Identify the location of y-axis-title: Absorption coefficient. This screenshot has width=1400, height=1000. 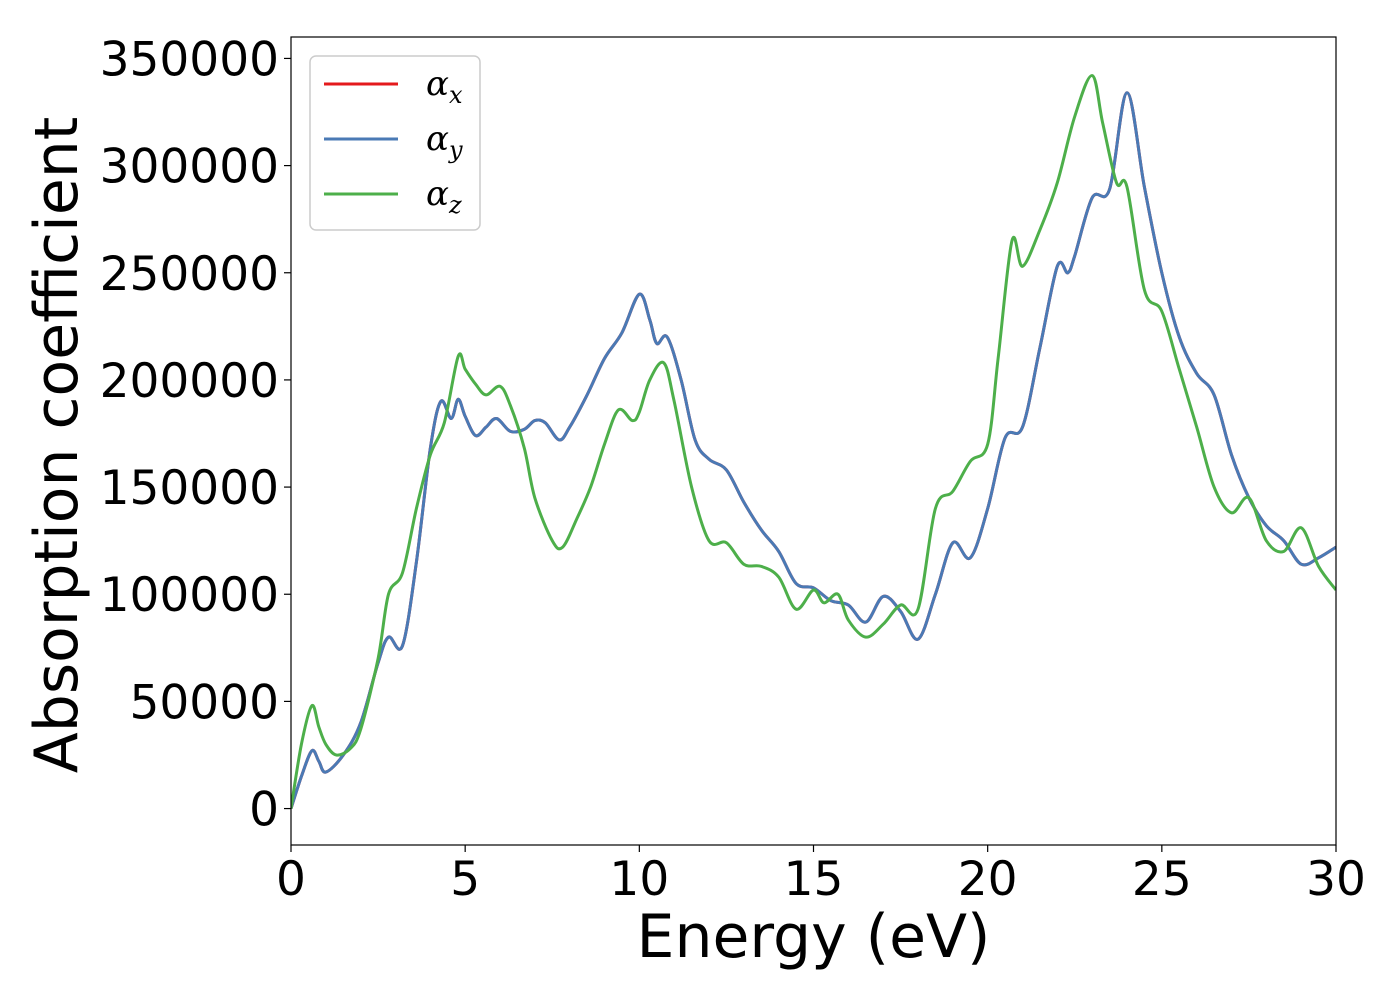
(57, 445).